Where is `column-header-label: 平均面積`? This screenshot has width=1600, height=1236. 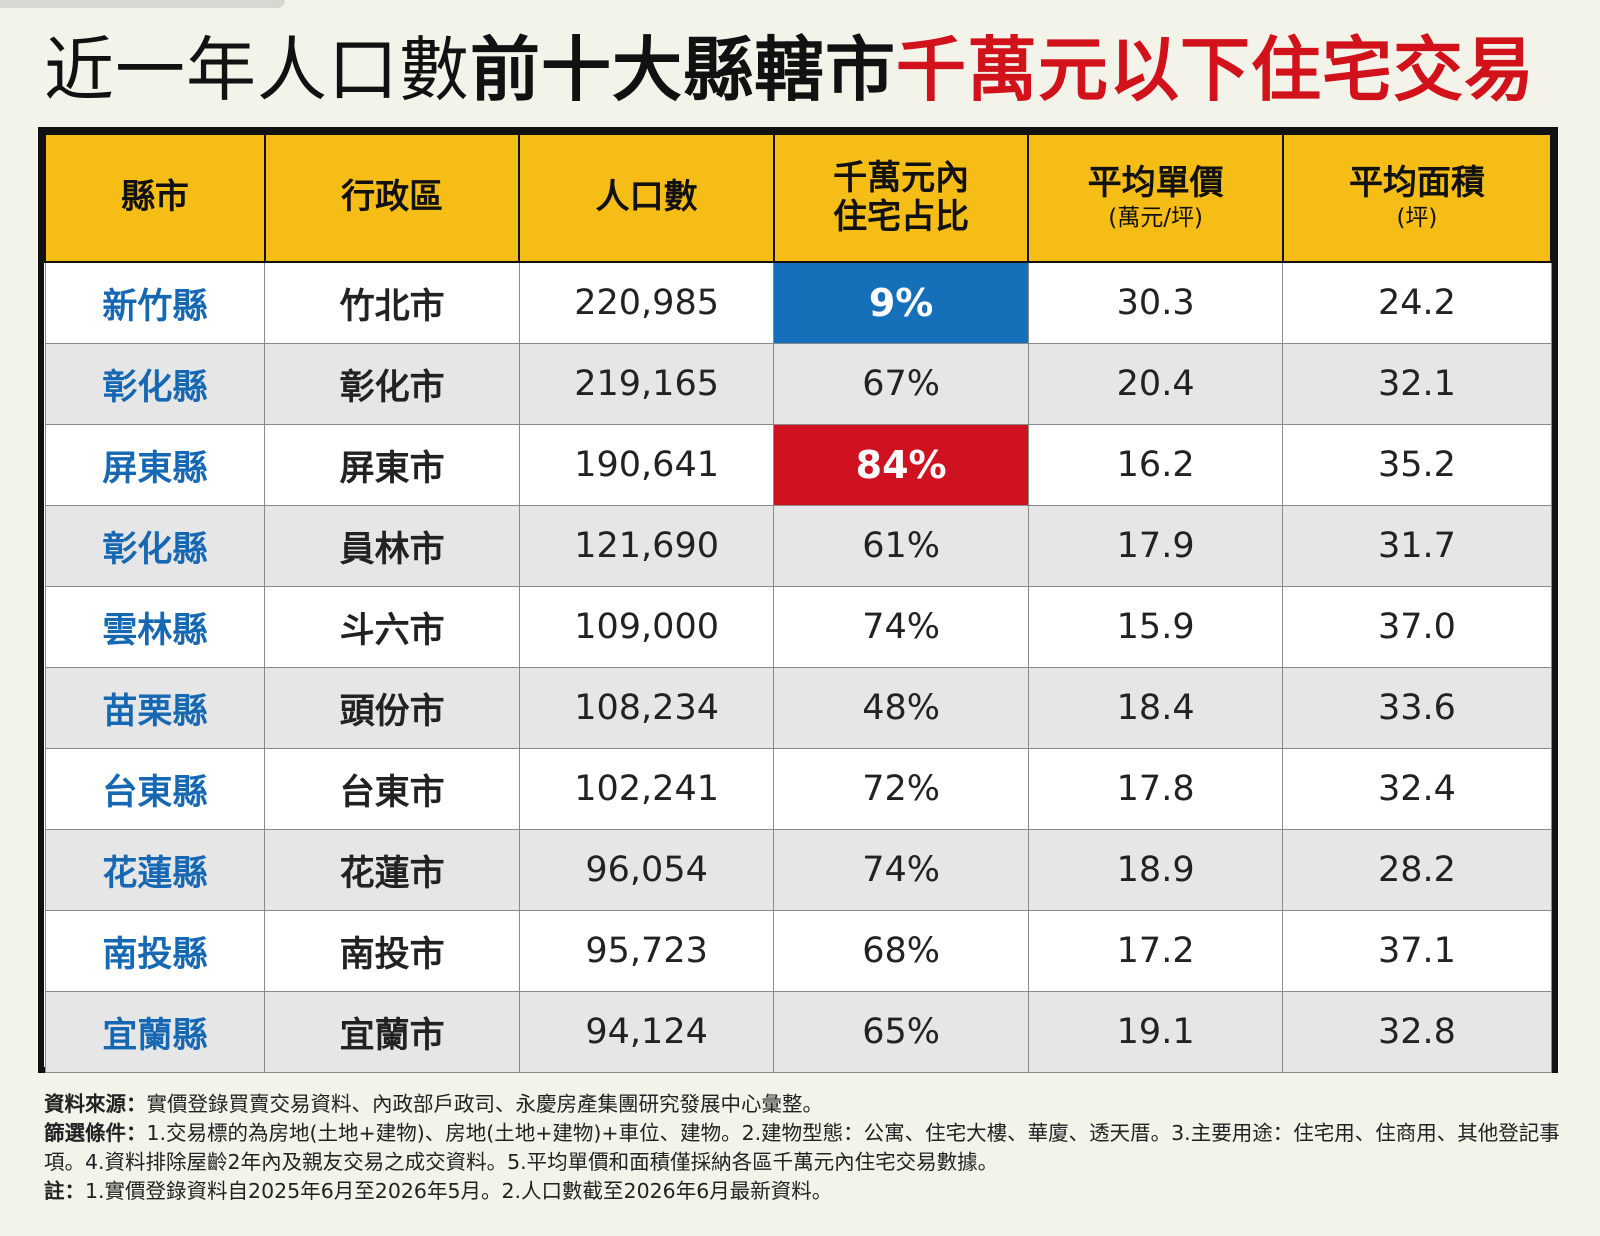
column-header-label: 平均面積 is located at coordinates (1416, 183).